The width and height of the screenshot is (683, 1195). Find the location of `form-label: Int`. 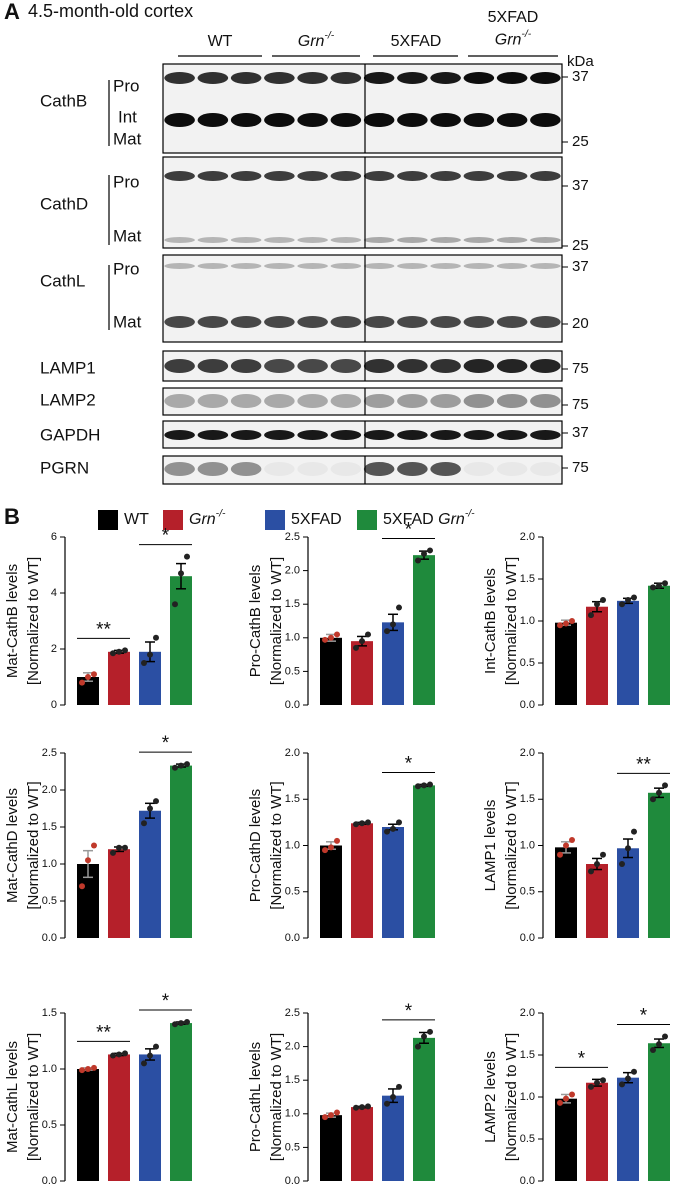

form-label: Int is located at coordinates (127, 116).